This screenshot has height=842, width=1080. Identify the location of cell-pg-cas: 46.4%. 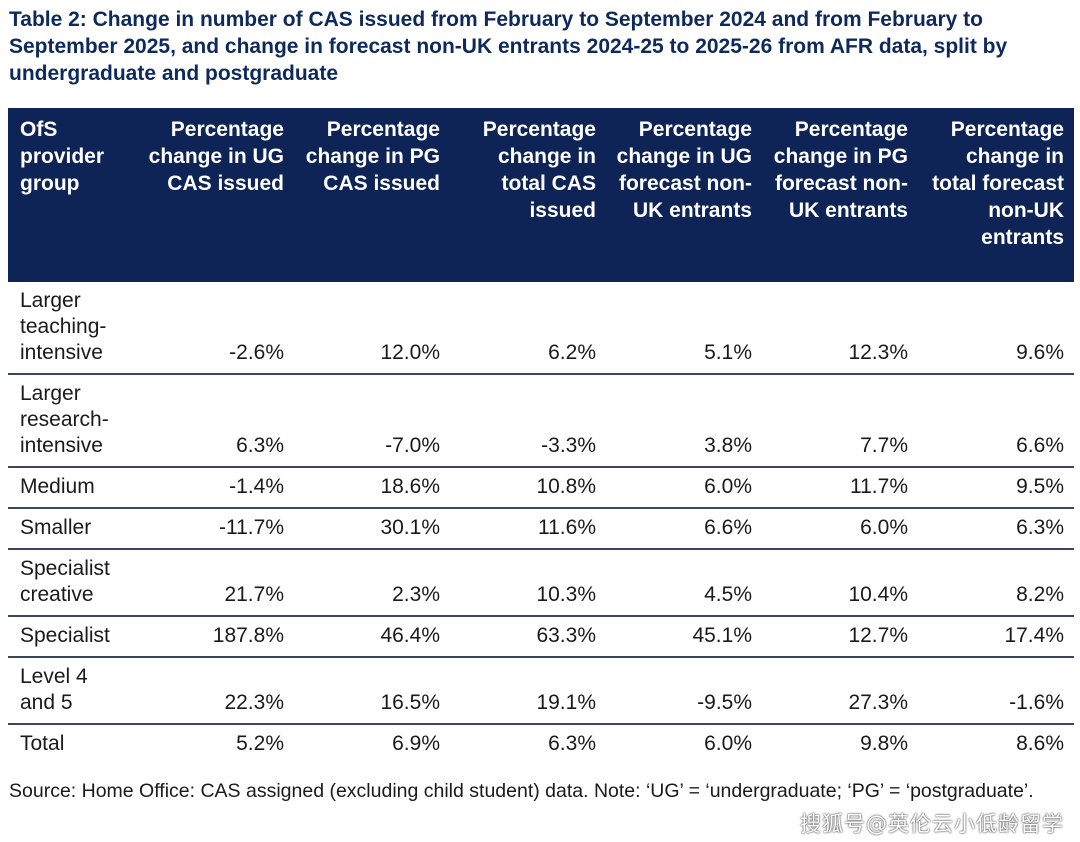
(372, 637).